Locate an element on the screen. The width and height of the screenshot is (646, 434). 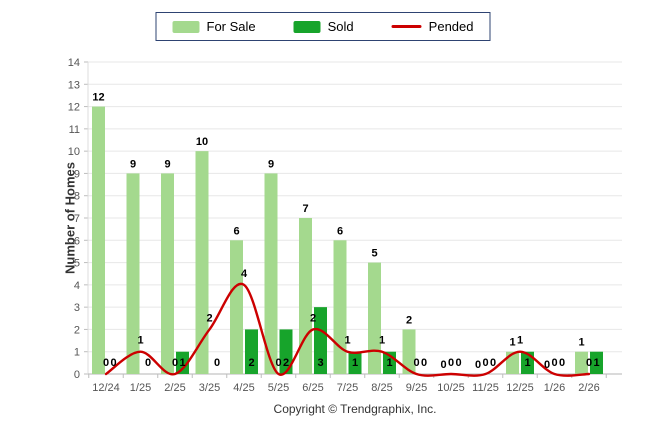
for-sale-value-label: 12 is located at coordinates (98, 98).